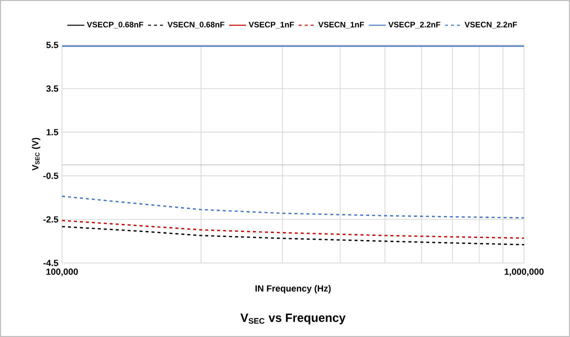  I want to click on y-tick-label: 5.5, so click(52, 45).